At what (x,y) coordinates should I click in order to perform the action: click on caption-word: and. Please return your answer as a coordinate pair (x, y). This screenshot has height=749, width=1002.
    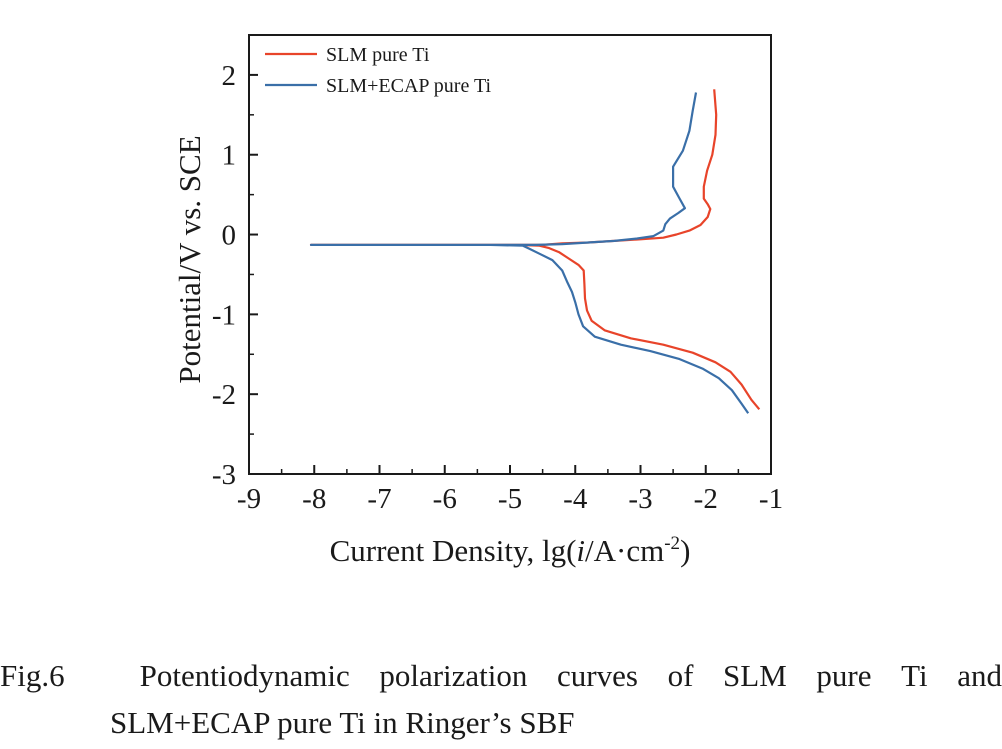
    Looking at the image, I should click on (979, 675).